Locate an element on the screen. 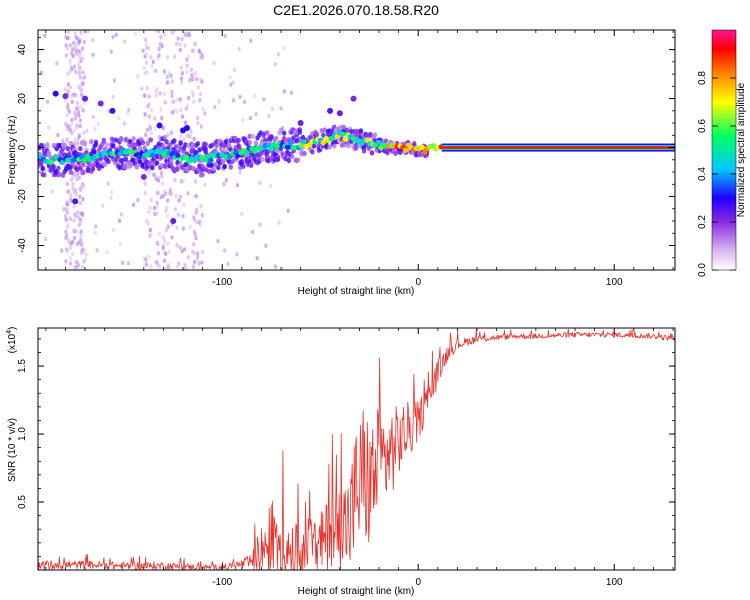 The image size is (750, 600). colorbar-tick-label: 0.0 is located at coordinates (702, 270).